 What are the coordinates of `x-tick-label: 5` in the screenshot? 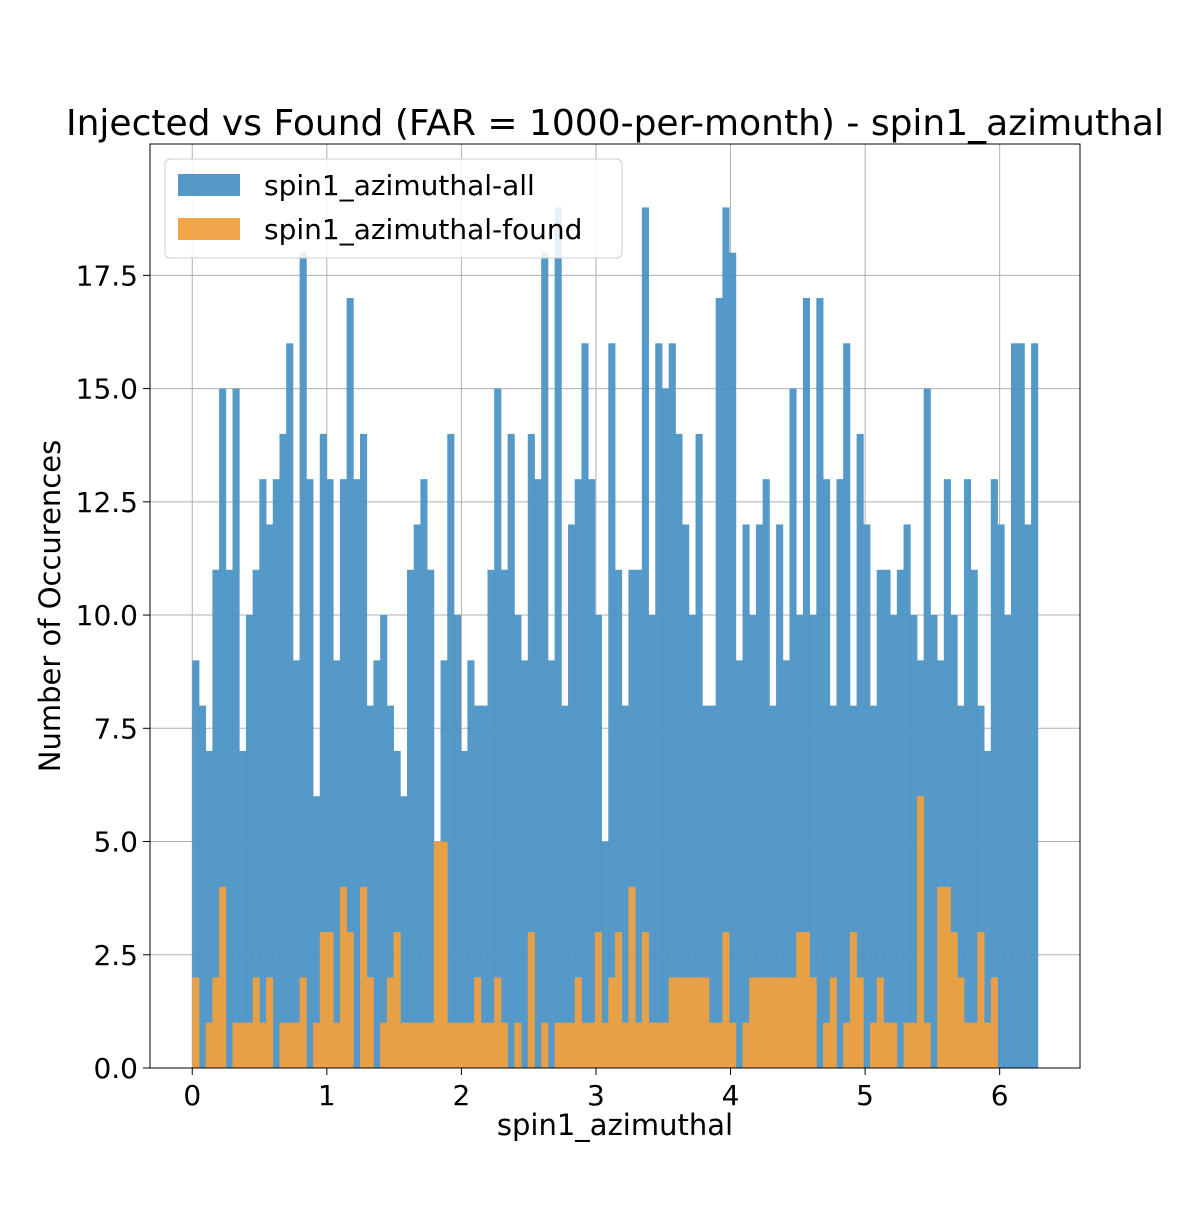 It's located at (865, 1095).